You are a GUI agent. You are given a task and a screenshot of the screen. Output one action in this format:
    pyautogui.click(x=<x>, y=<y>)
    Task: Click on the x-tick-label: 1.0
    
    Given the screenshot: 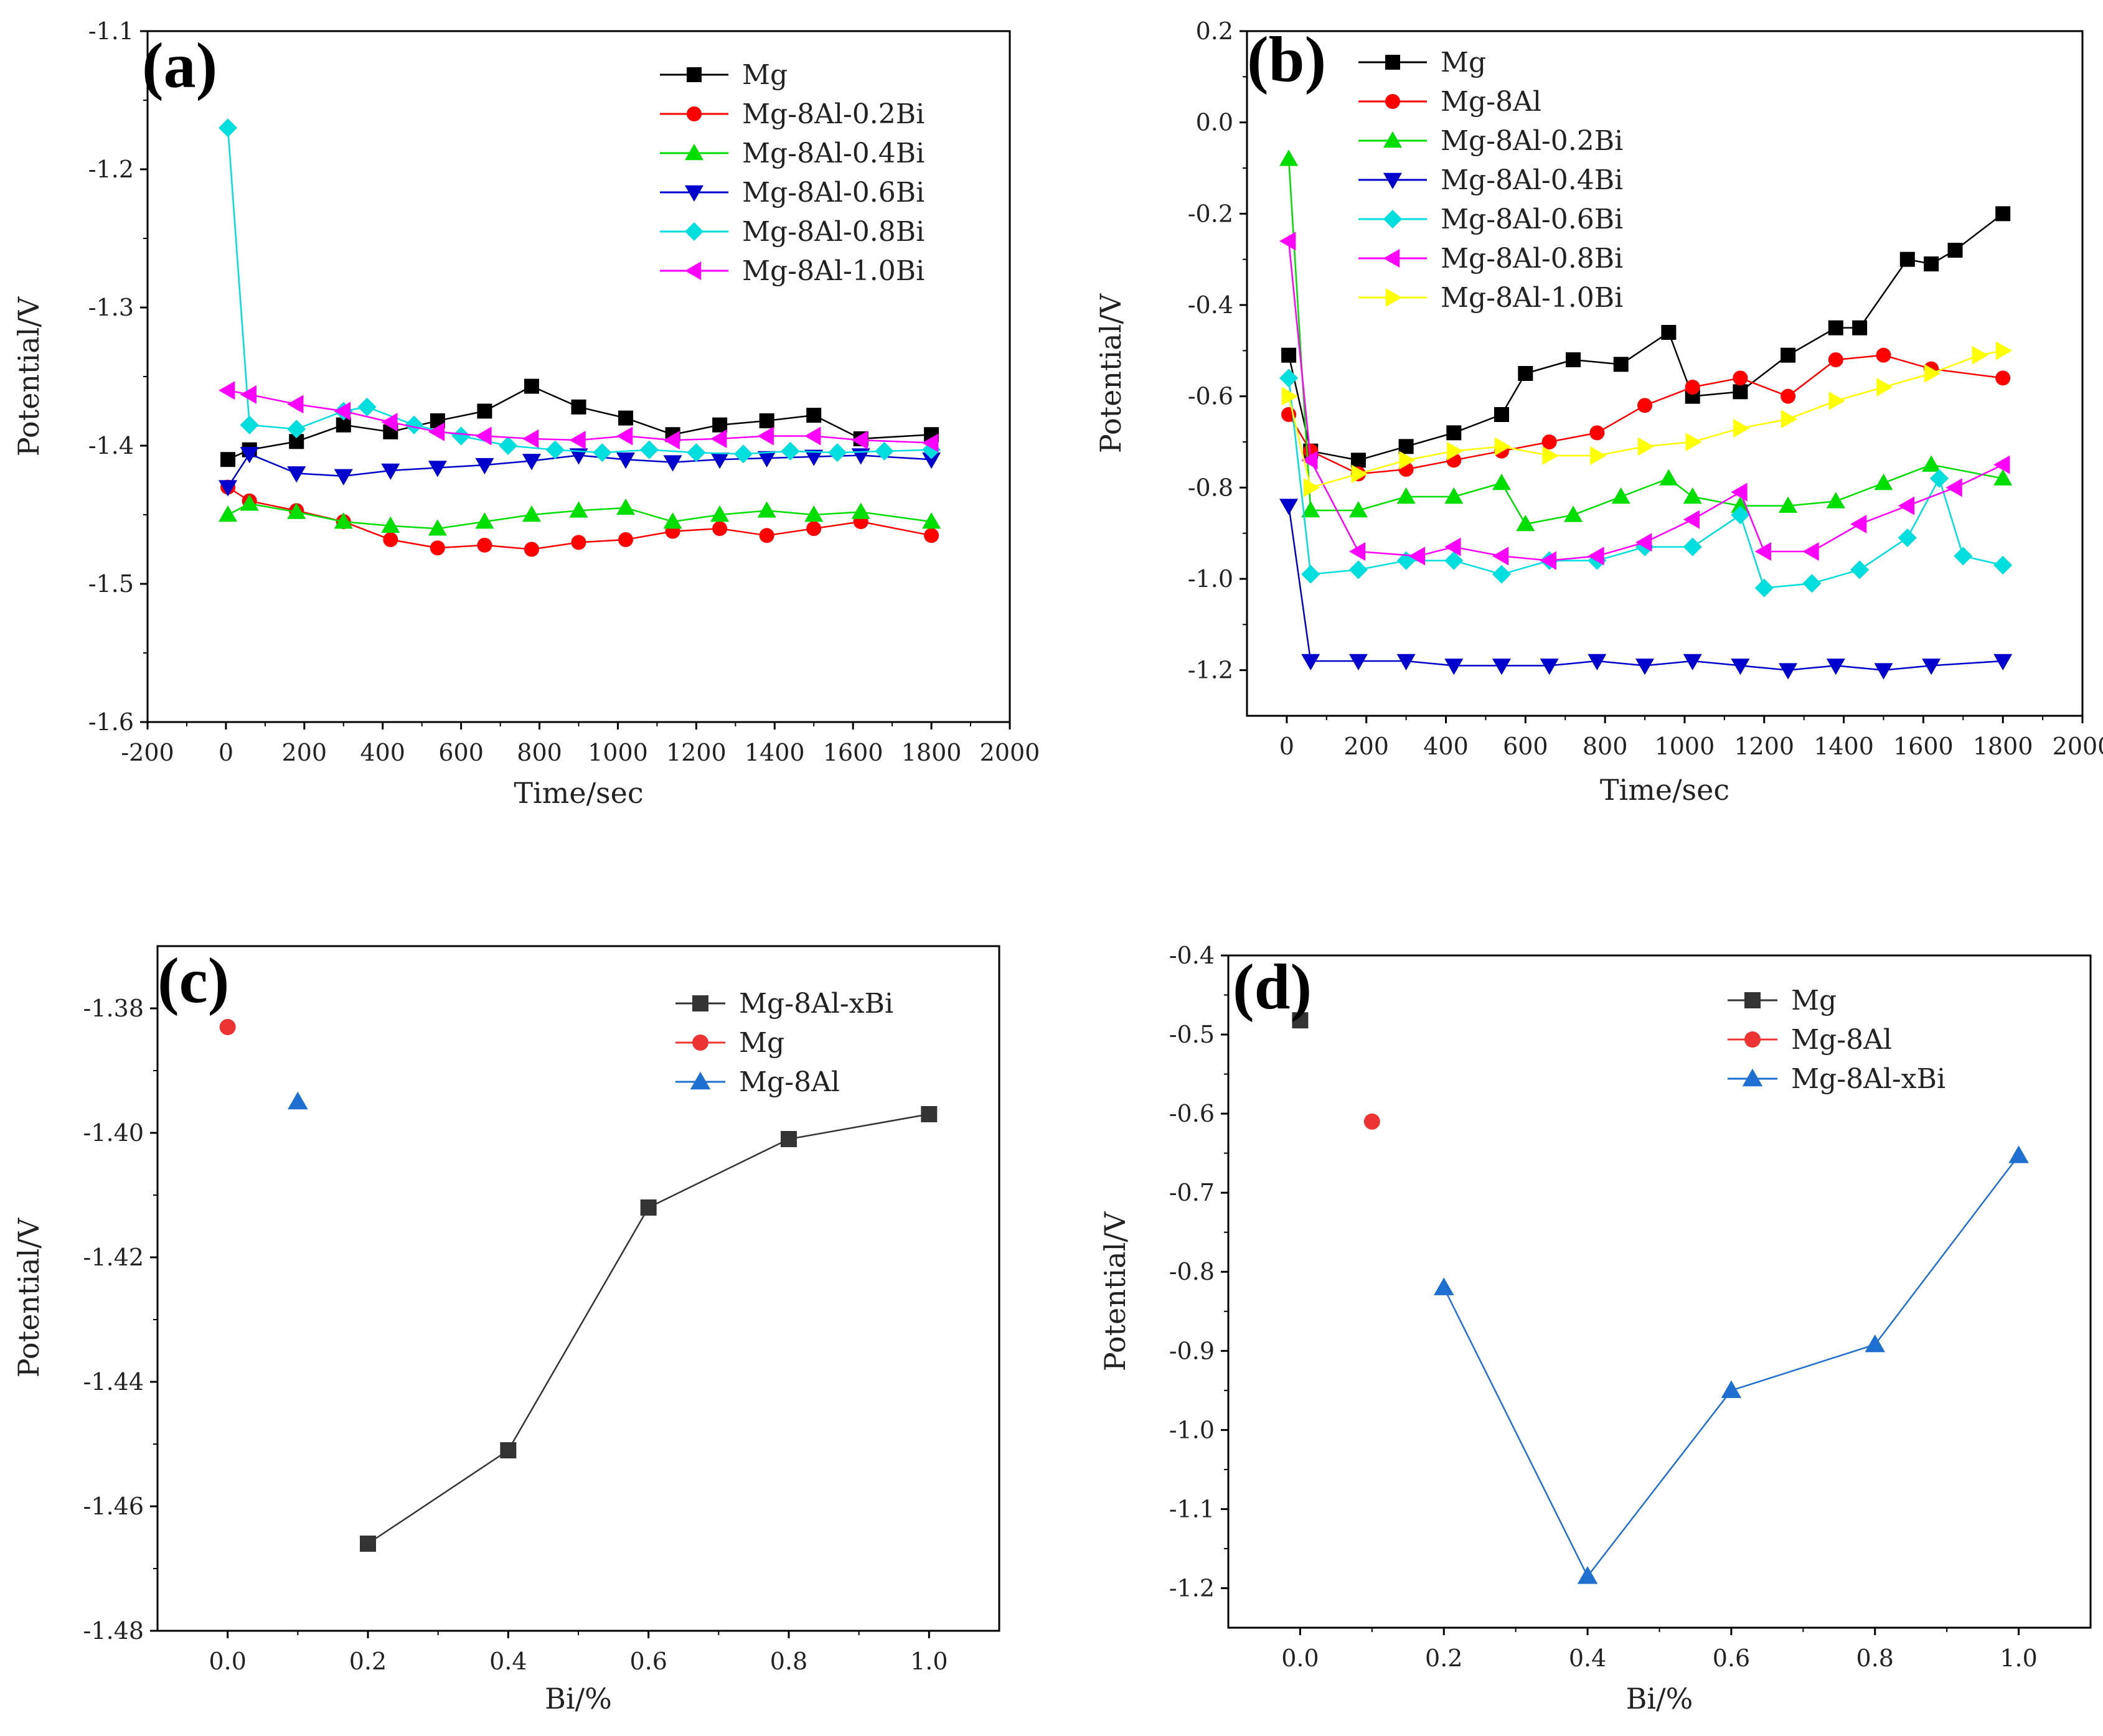 What is the action you would take?
    pyautogui.click(x=2018, y=1658)
    